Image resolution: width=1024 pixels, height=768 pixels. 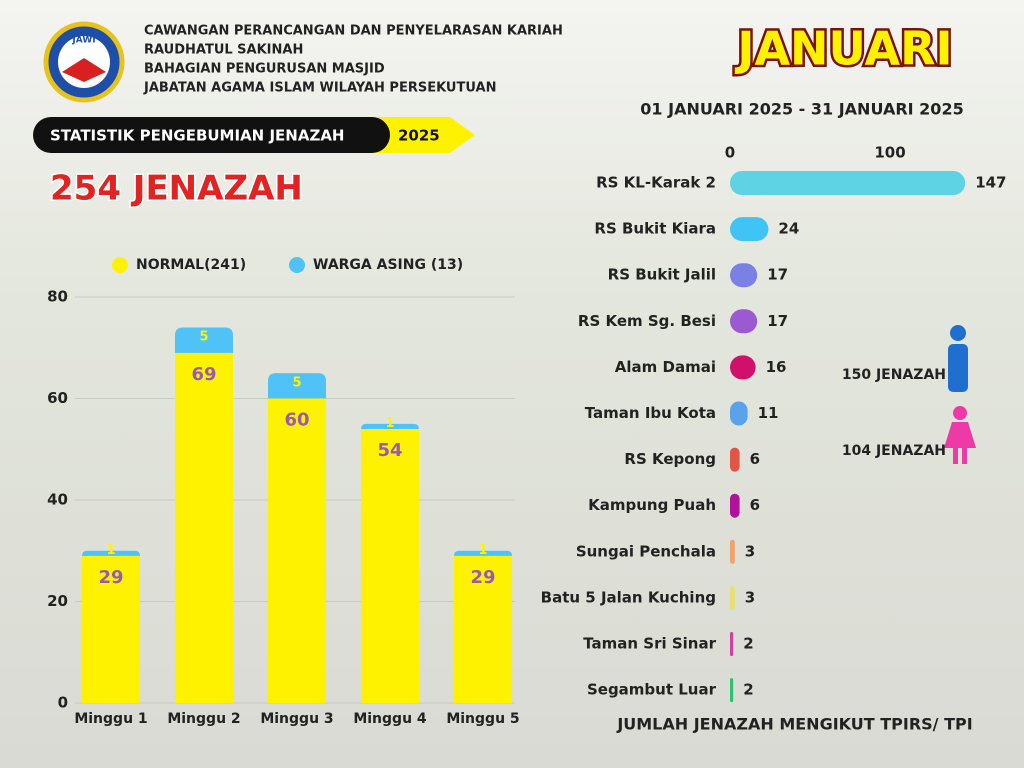 I want to click on y-tick-label: 20, so click(x=57, y=601).